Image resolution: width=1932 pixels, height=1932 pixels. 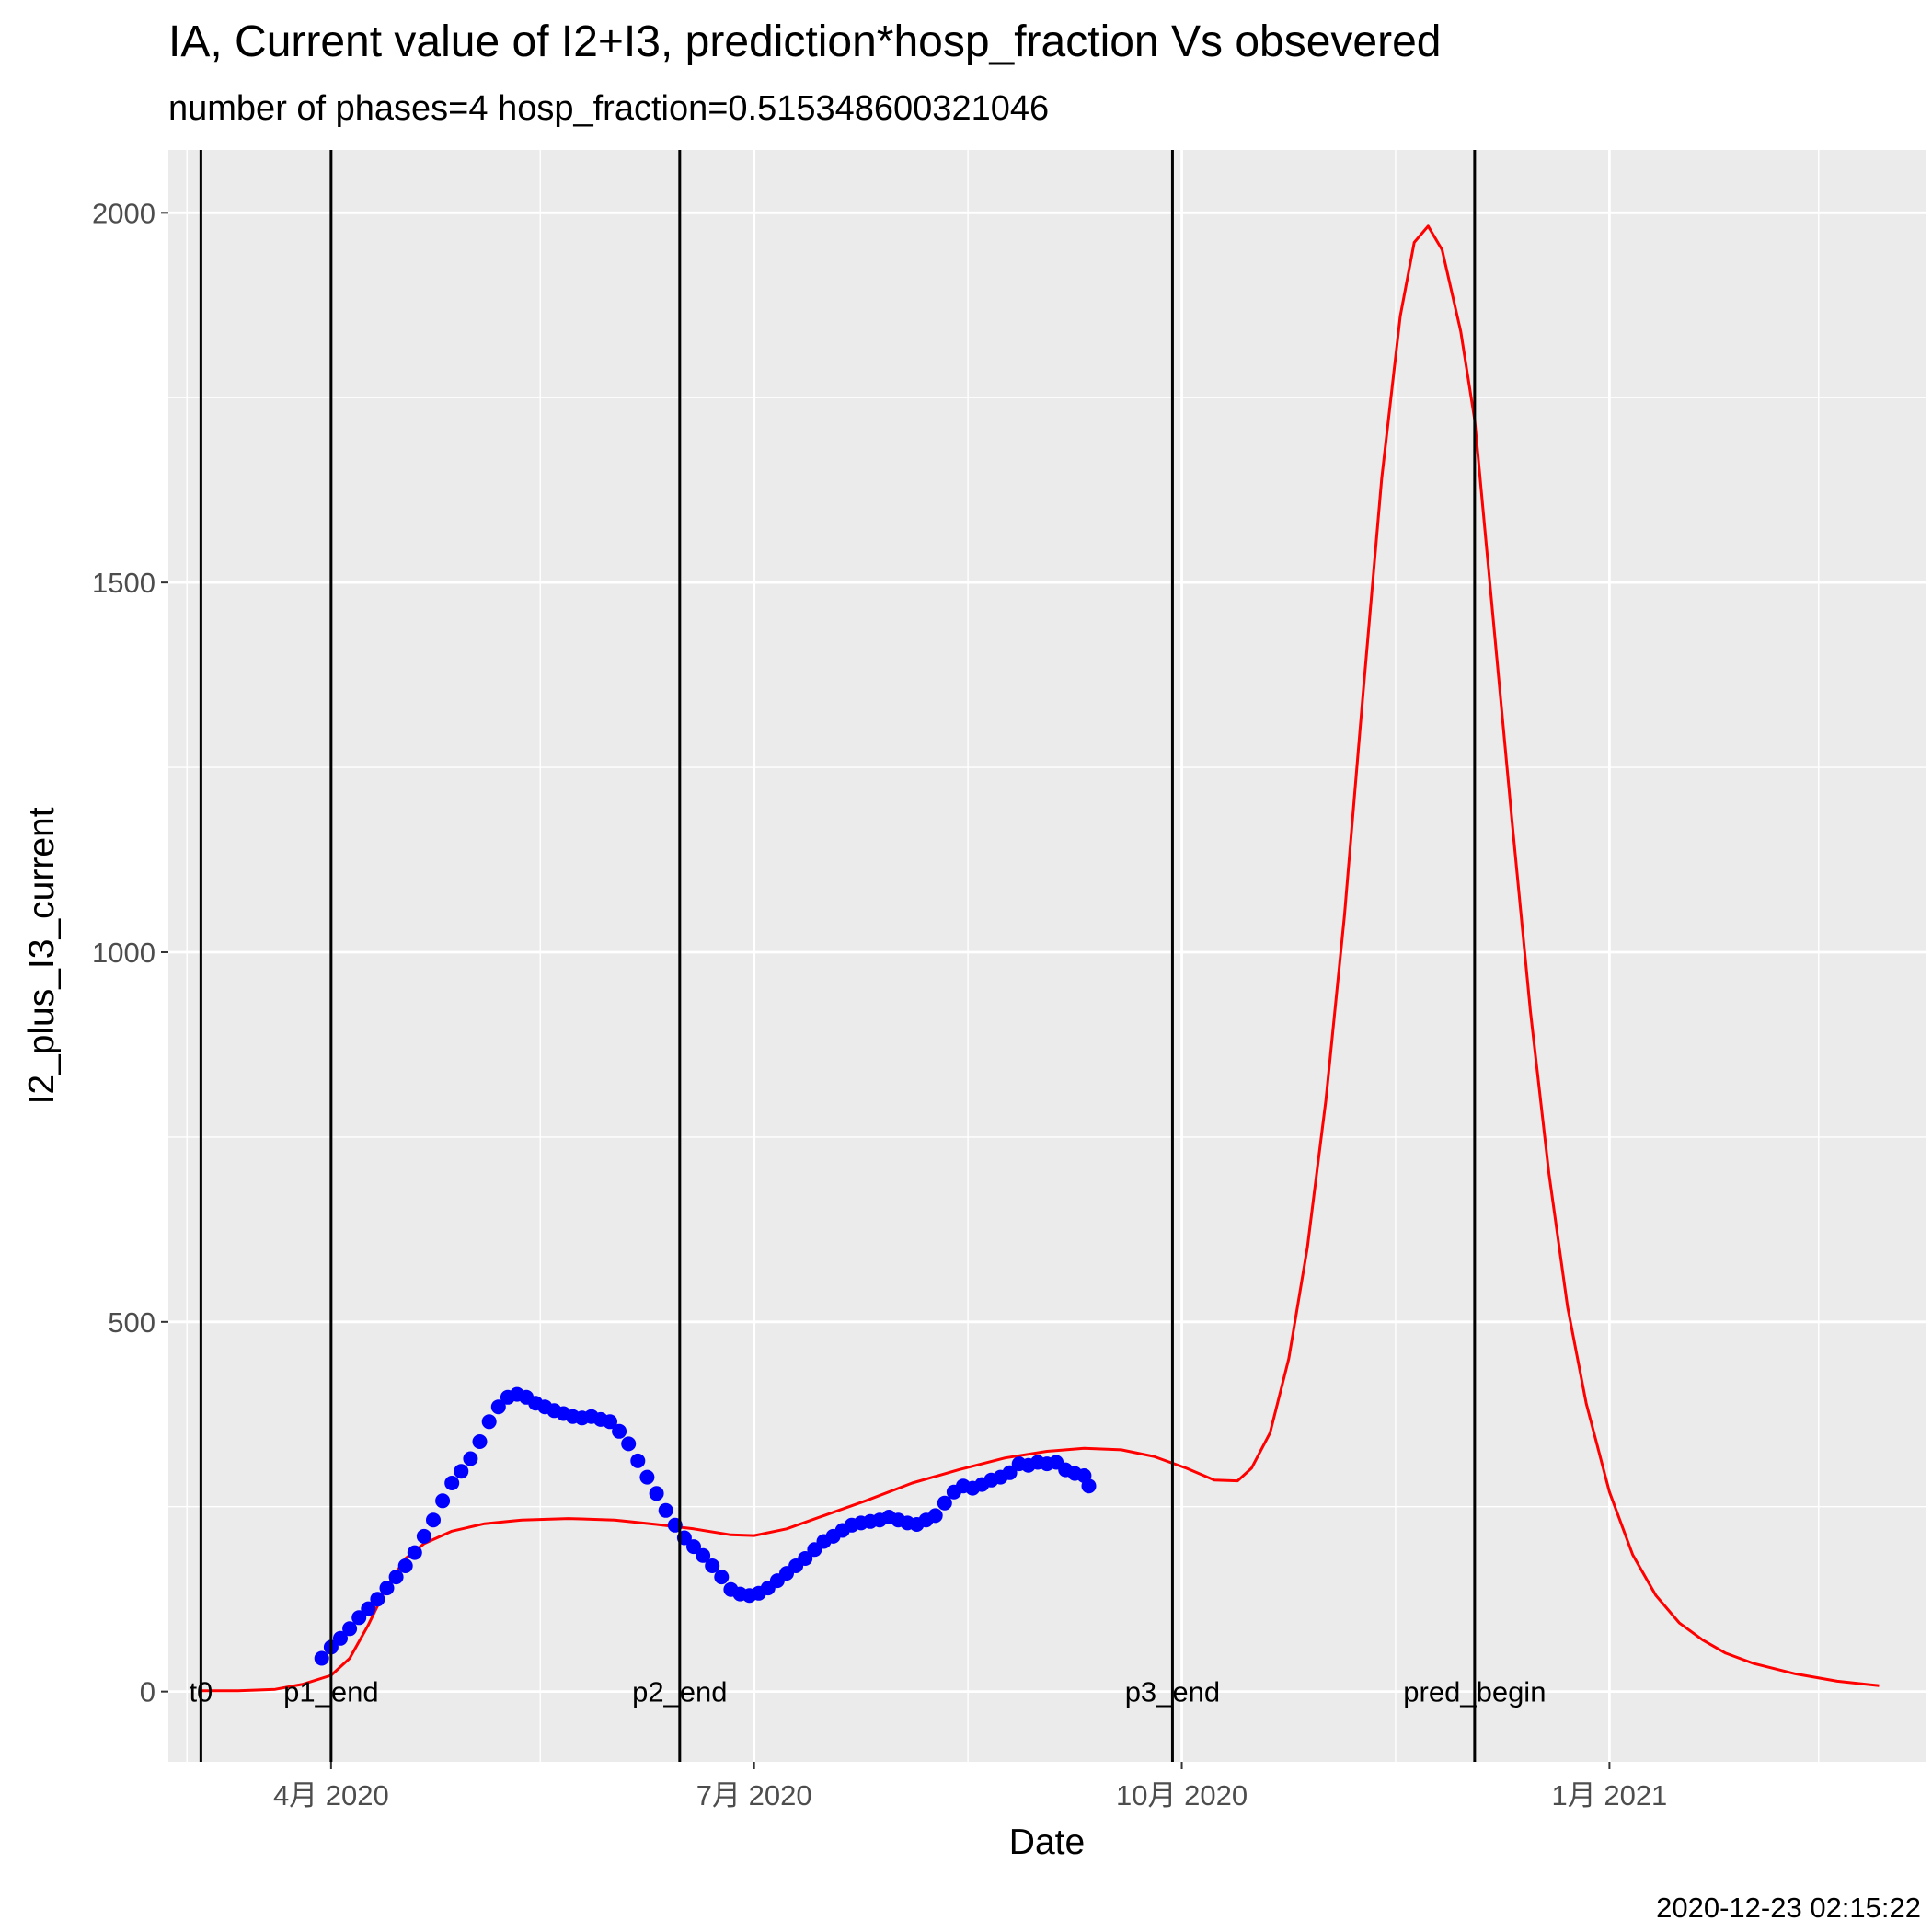 What do you see at coordinates (123, 953) in the screenshot?
I see `y-tick-label-2: 1000` at bounding box center [123, 953].